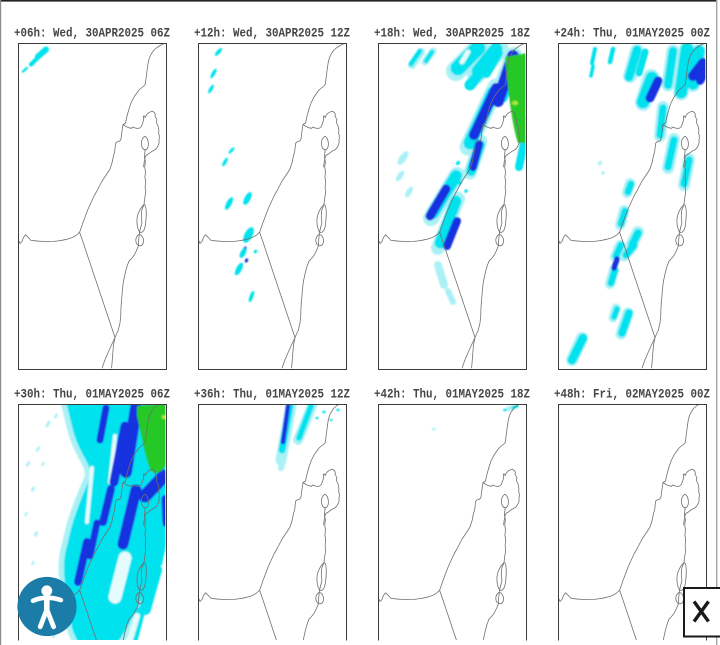 This screenshot has height=645, width=720. I want to click on svg-text: +30h: Thu, 01MAY2025 06Z, so click(92, 395).